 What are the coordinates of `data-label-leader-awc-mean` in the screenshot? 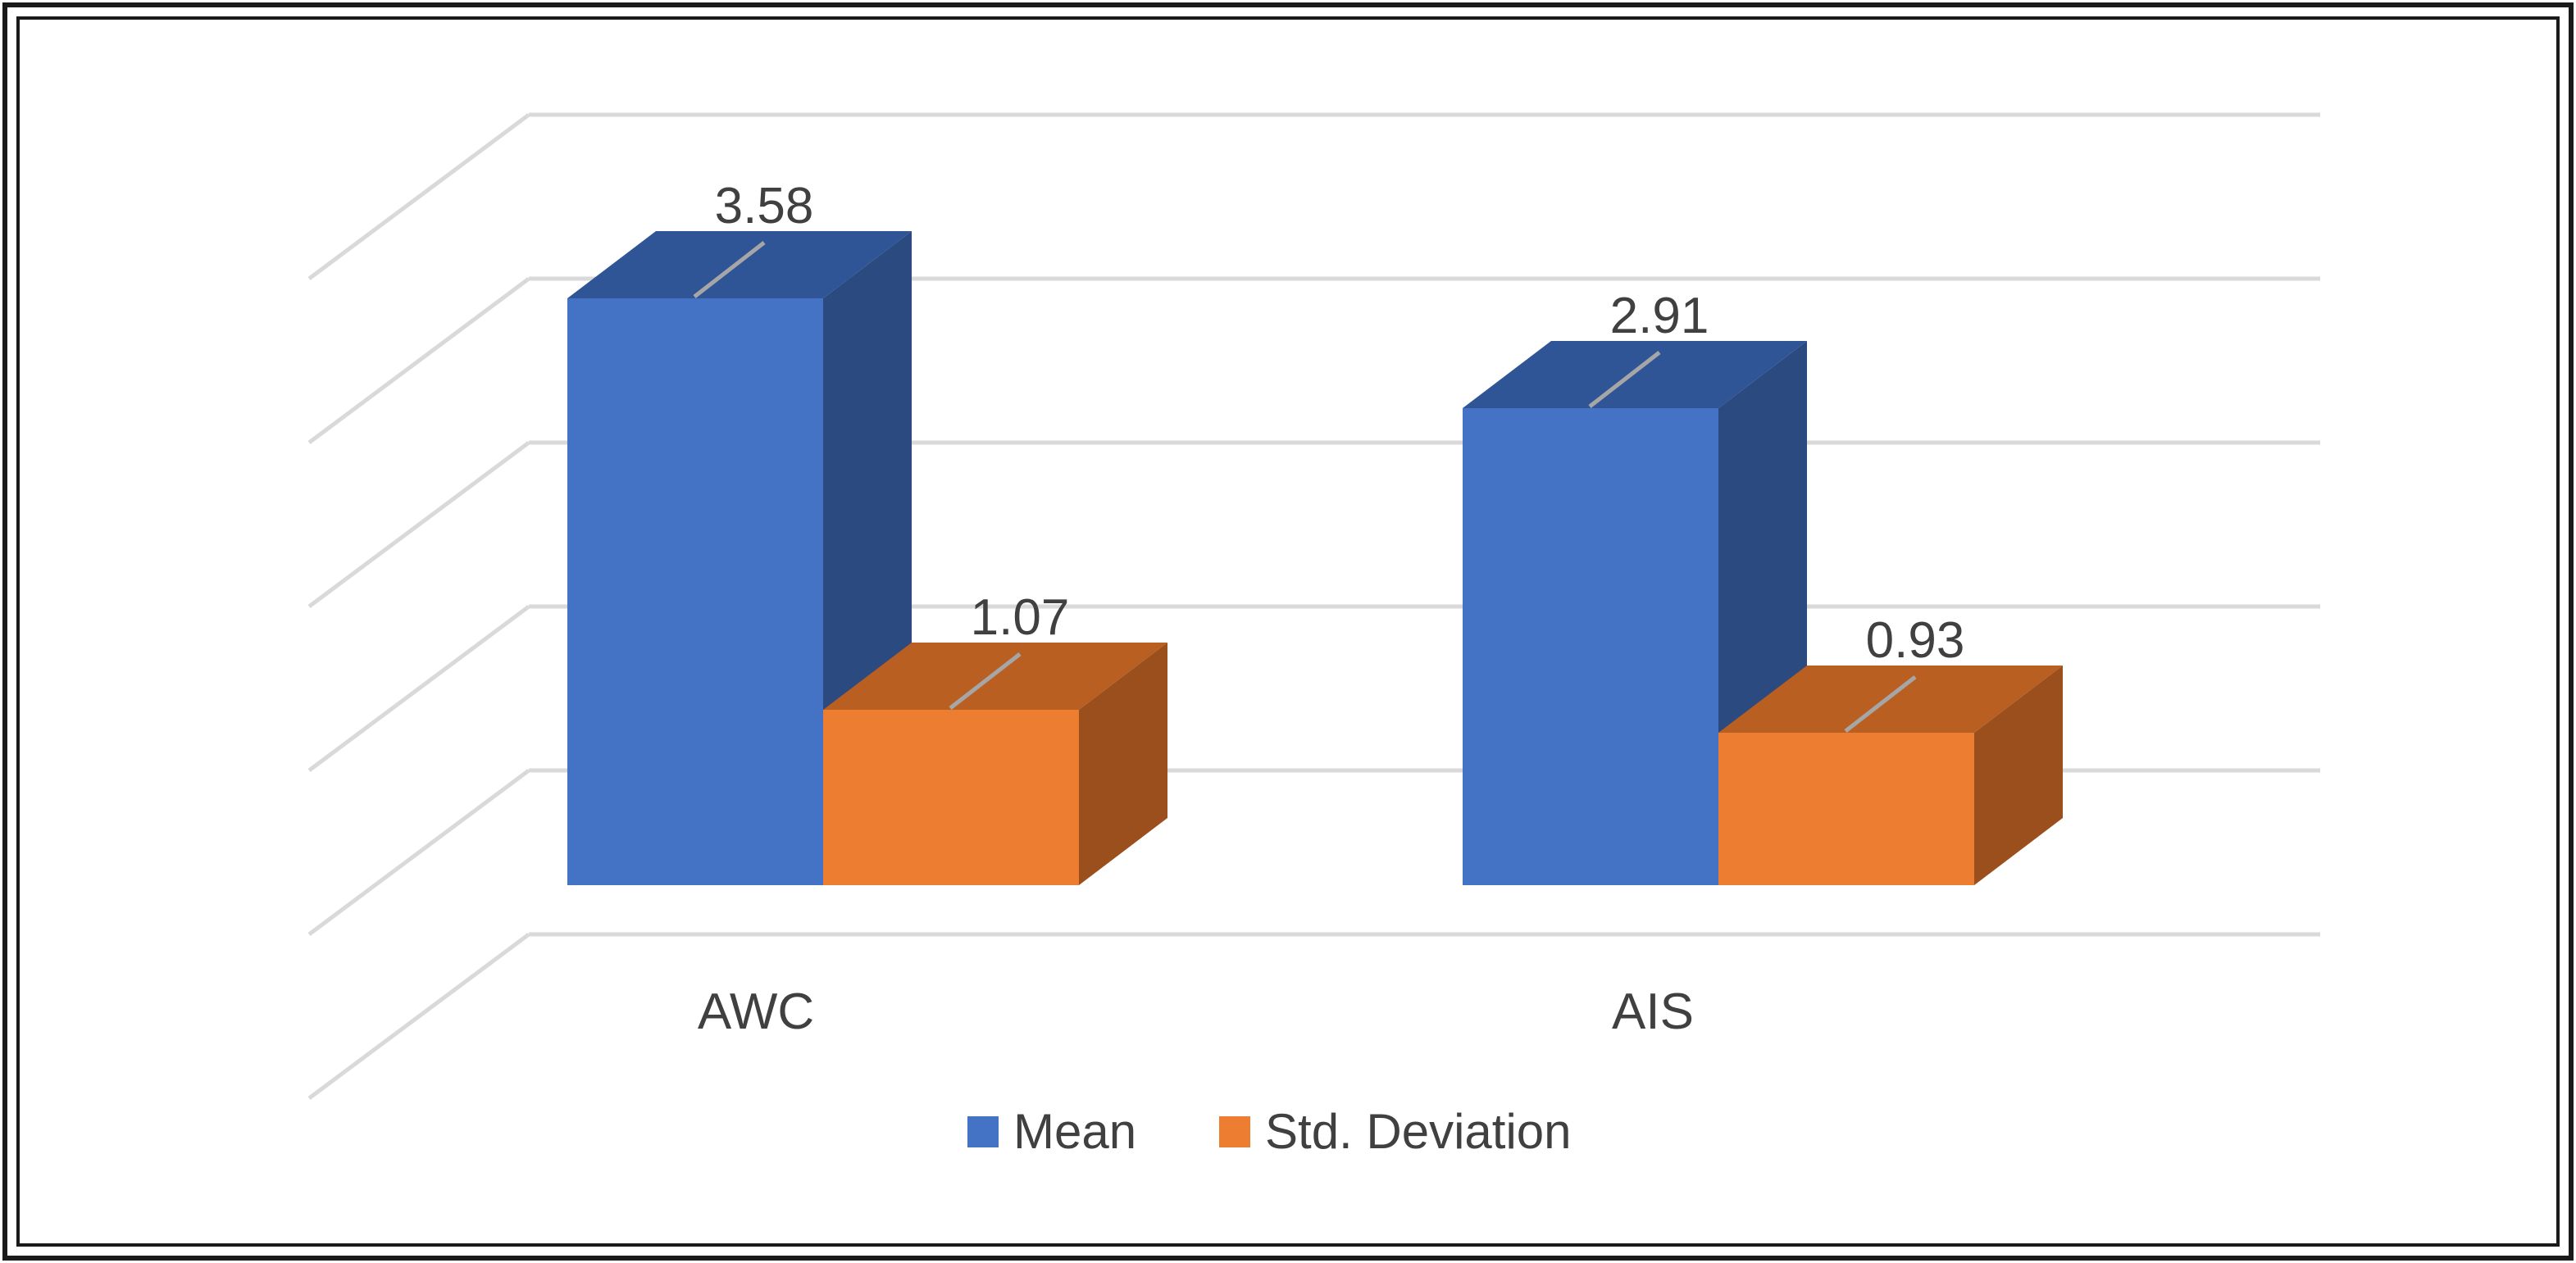 It's located at (729, 269).